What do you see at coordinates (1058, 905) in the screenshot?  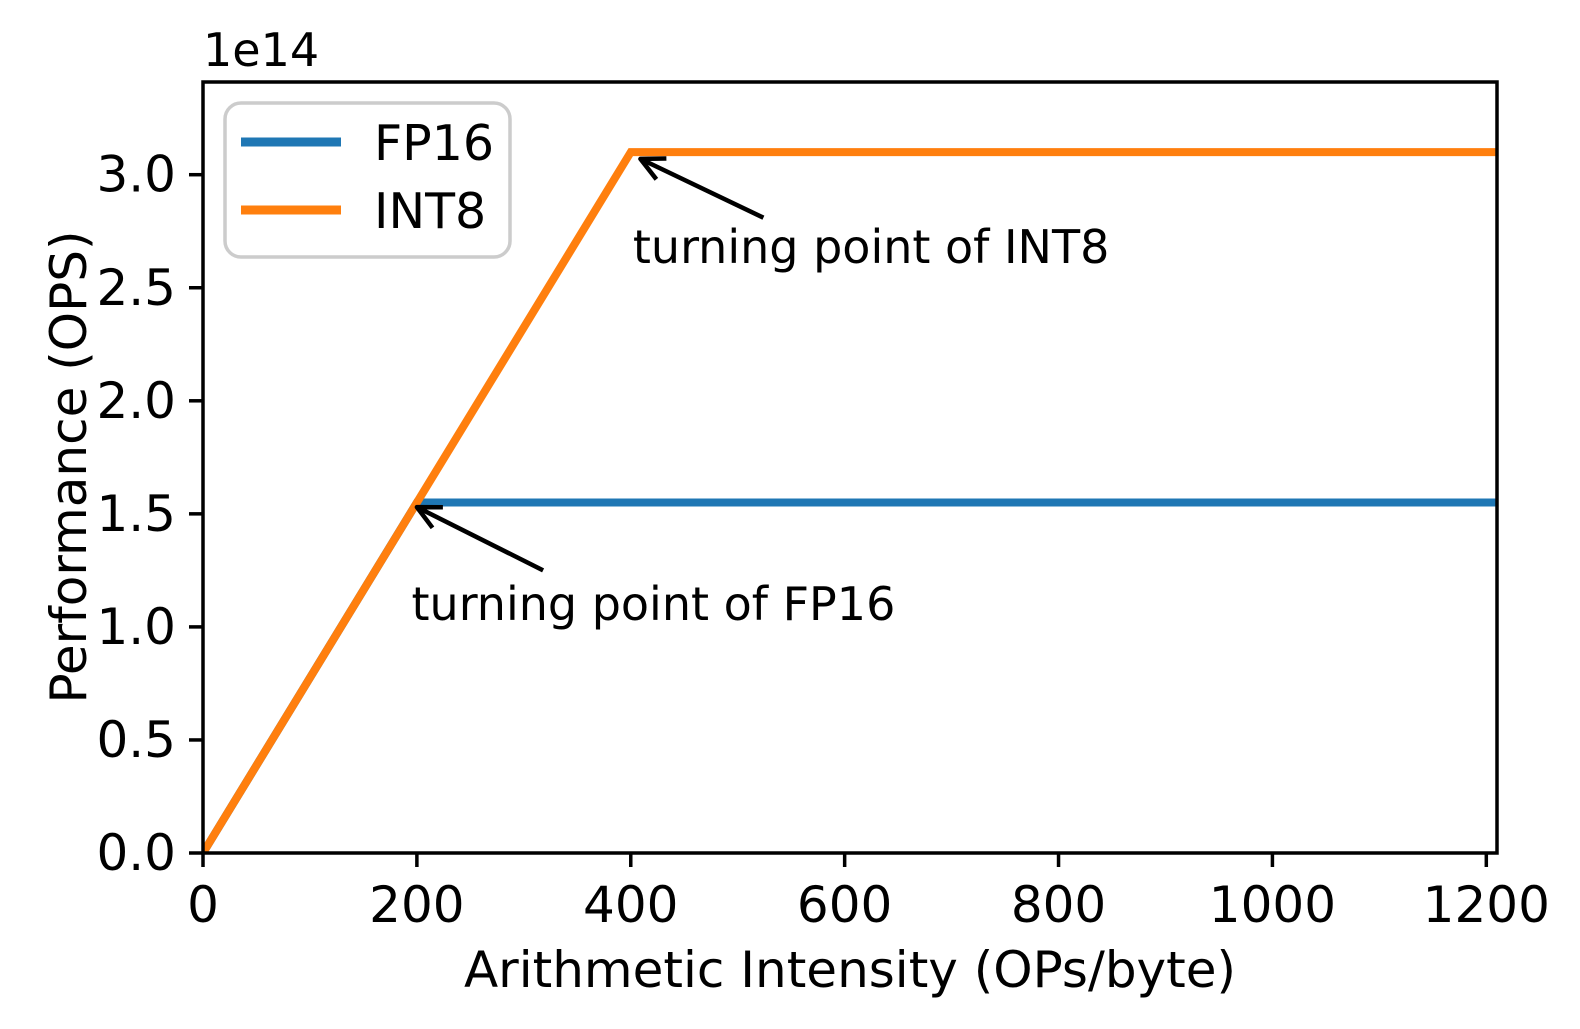 I see `x-tick-label: 800` at bounding box center [1058, 905].